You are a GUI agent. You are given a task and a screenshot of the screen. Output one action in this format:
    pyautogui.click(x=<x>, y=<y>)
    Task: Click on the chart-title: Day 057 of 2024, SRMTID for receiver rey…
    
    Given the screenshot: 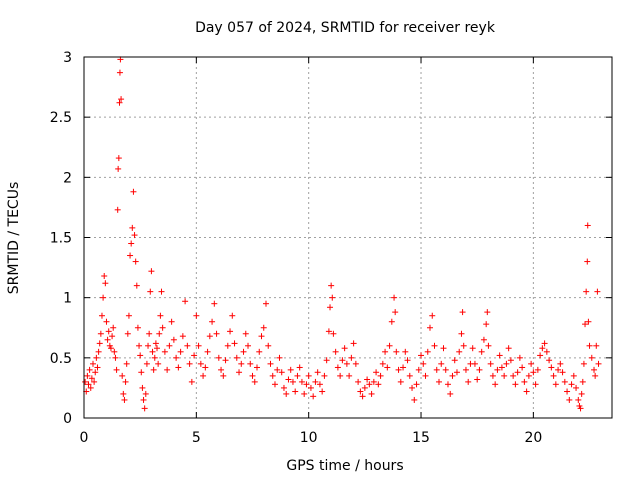 What is the action you would take?
    pyautogui.click(x=345, y=28)
    